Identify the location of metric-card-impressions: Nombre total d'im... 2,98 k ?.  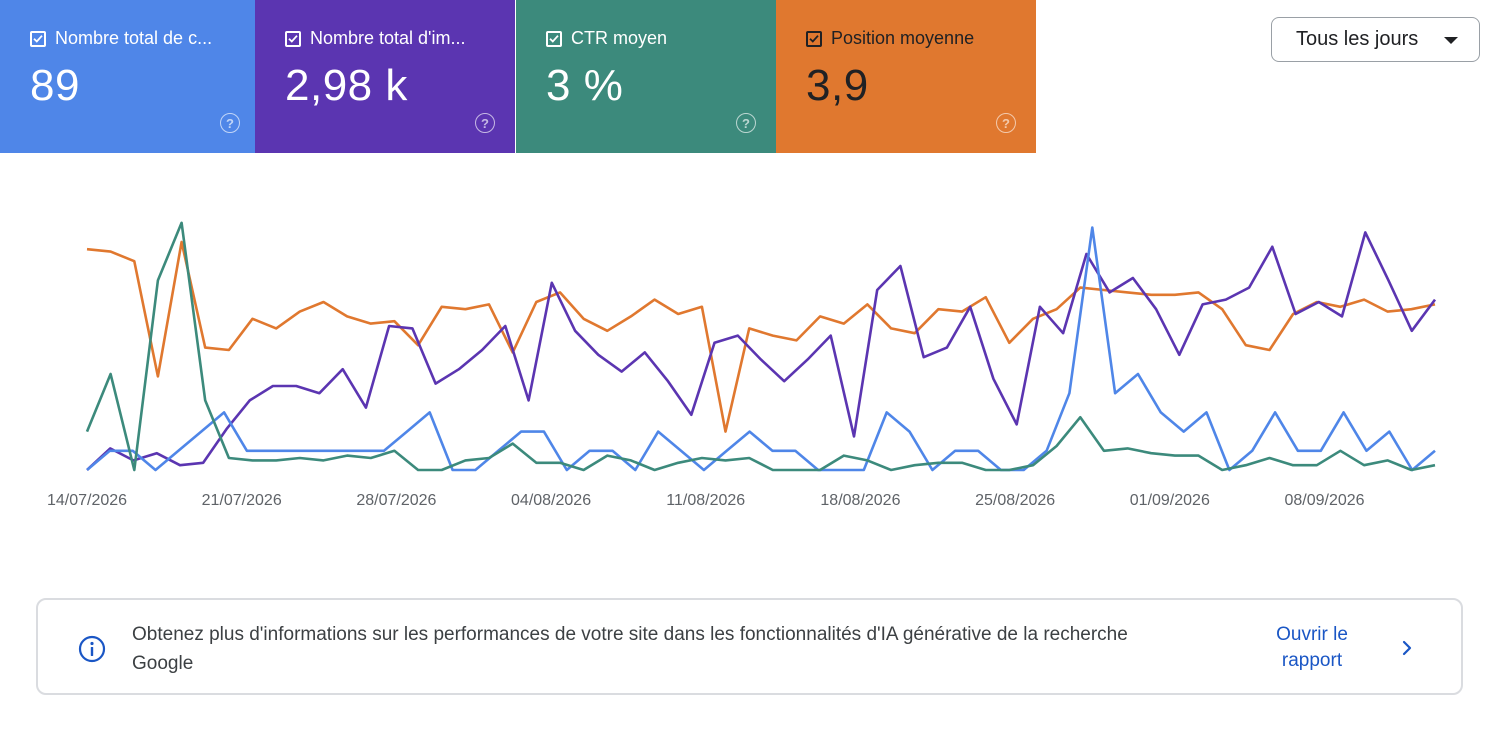
(385, 76).